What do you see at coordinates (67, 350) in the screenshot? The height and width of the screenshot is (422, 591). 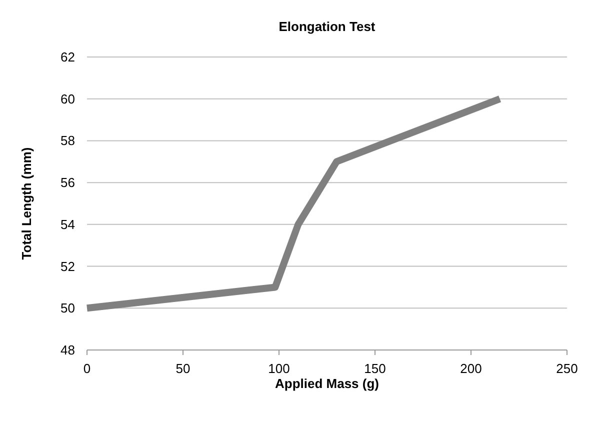 I see `y-tick-label: 48` at bounding box center [67, 350].